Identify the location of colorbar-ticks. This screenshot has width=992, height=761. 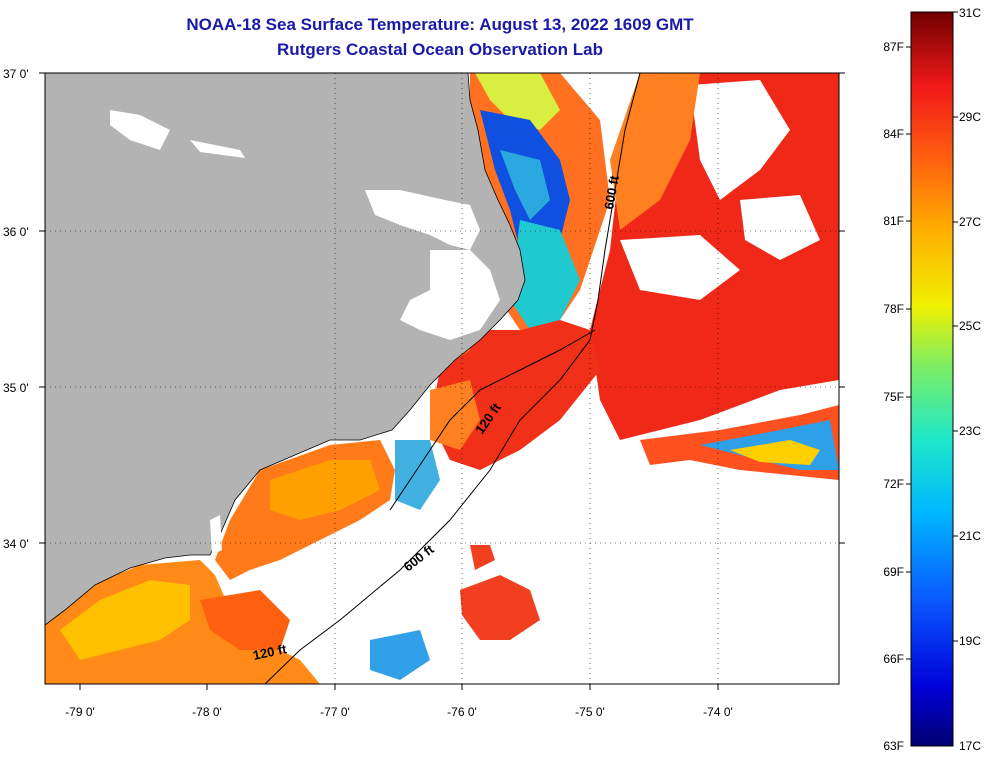
(932, 335).